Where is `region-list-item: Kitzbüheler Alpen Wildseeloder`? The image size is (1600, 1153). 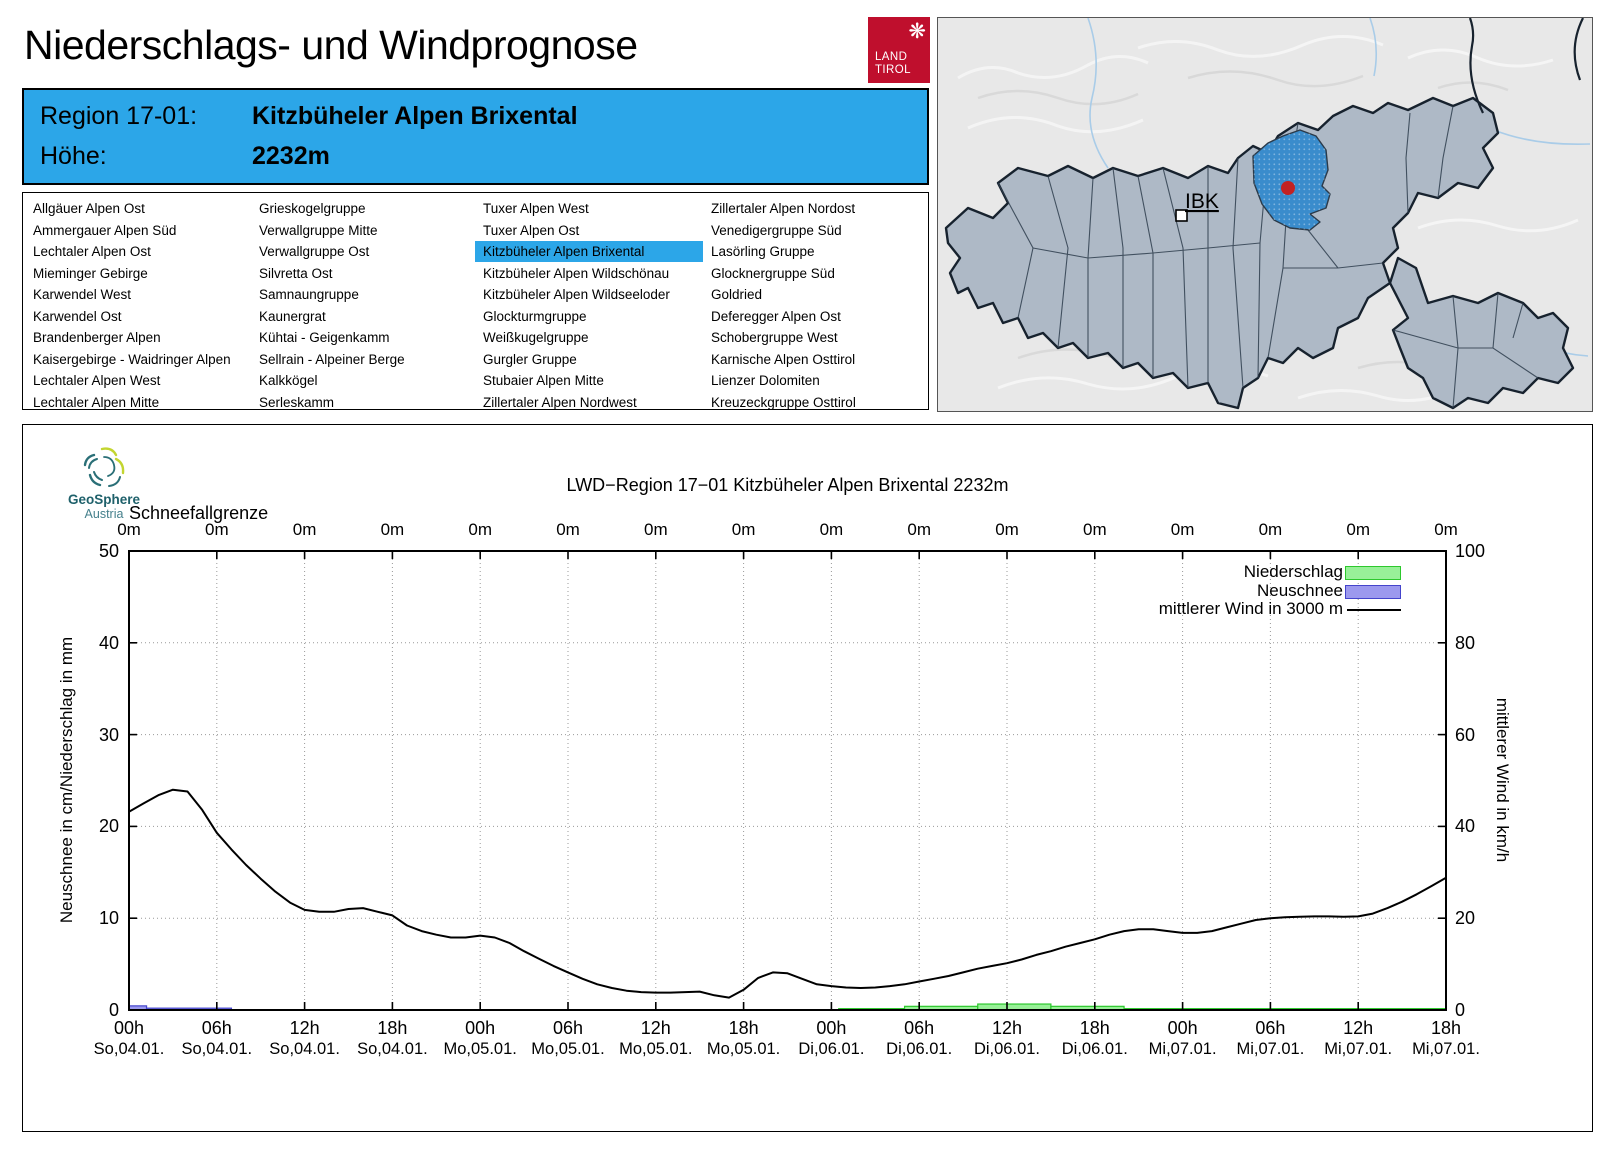 region-list-item: Kitzbüheler Alpen Wildseeloder is located at coordinates (576, 294).